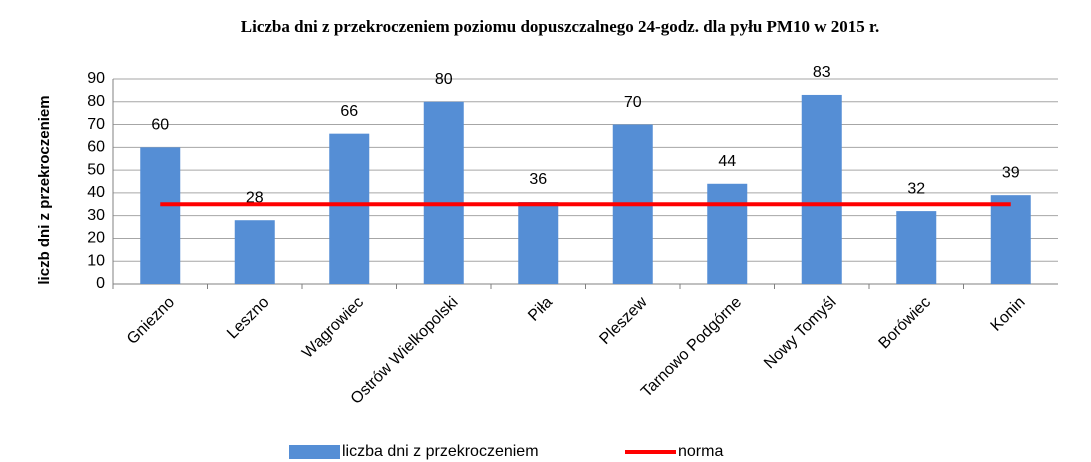  I want to click on data-label: 60, so click(160, 125).